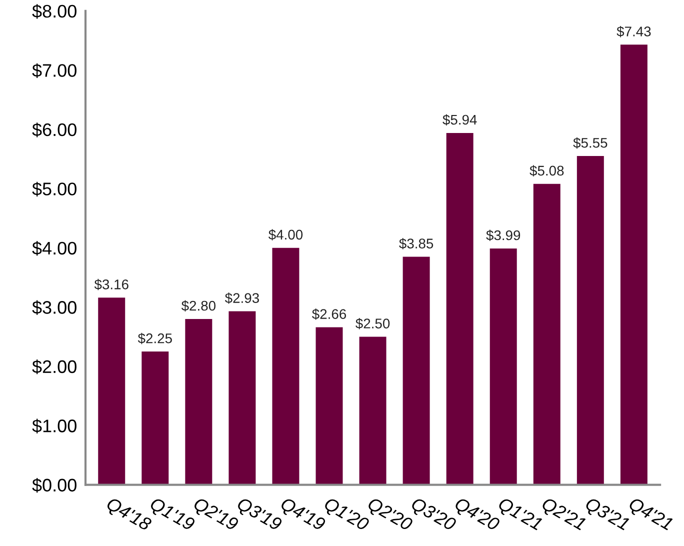 Image resolution: width=684 pixels, height=546 pixels. Describe the element at coordinates (459, 120) in the screenshot. I see `data-label: $5.94` at that location.